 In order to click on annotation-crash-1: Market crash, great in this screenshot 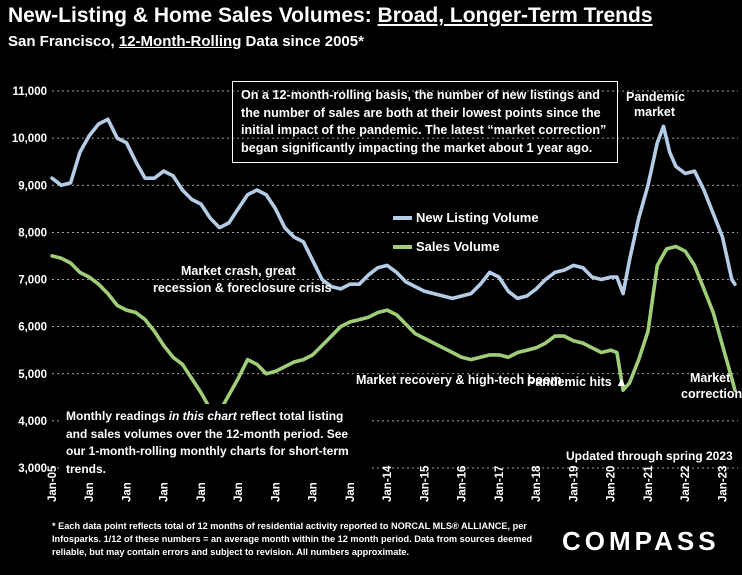, I will do `click(238, 271)`.